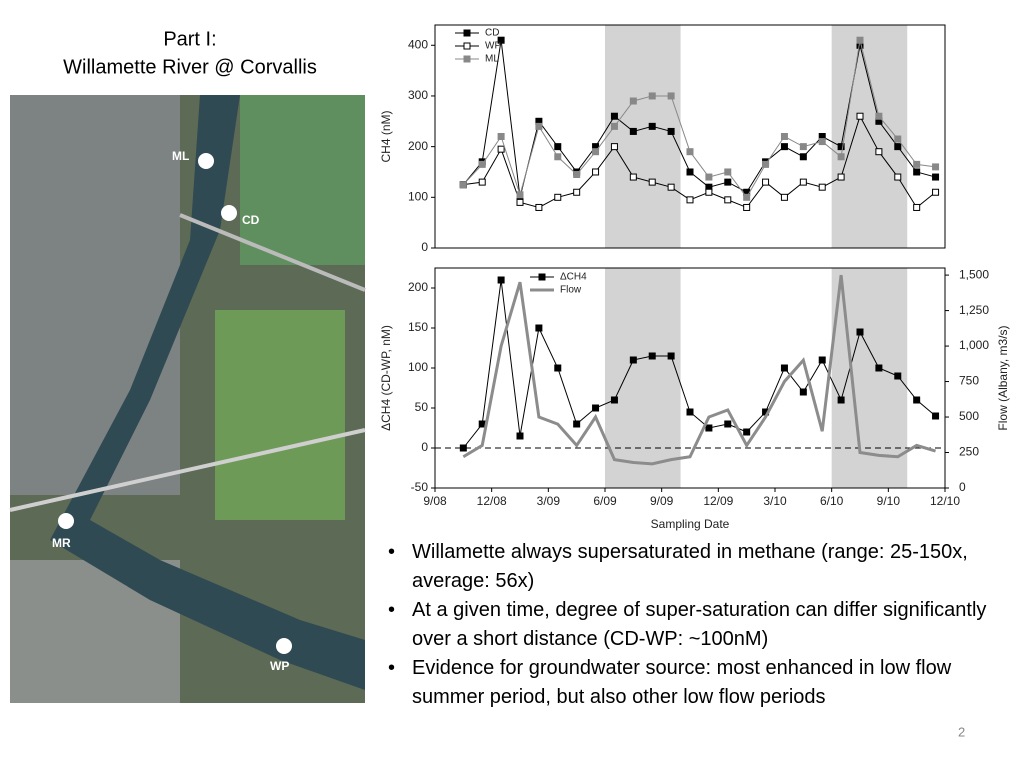 This screenshot has width=1024, height=773. What do you see at coordinates (418, 44) in the screenshot?
I see `y-tick-label: 400` at bounding box center [418, 44].